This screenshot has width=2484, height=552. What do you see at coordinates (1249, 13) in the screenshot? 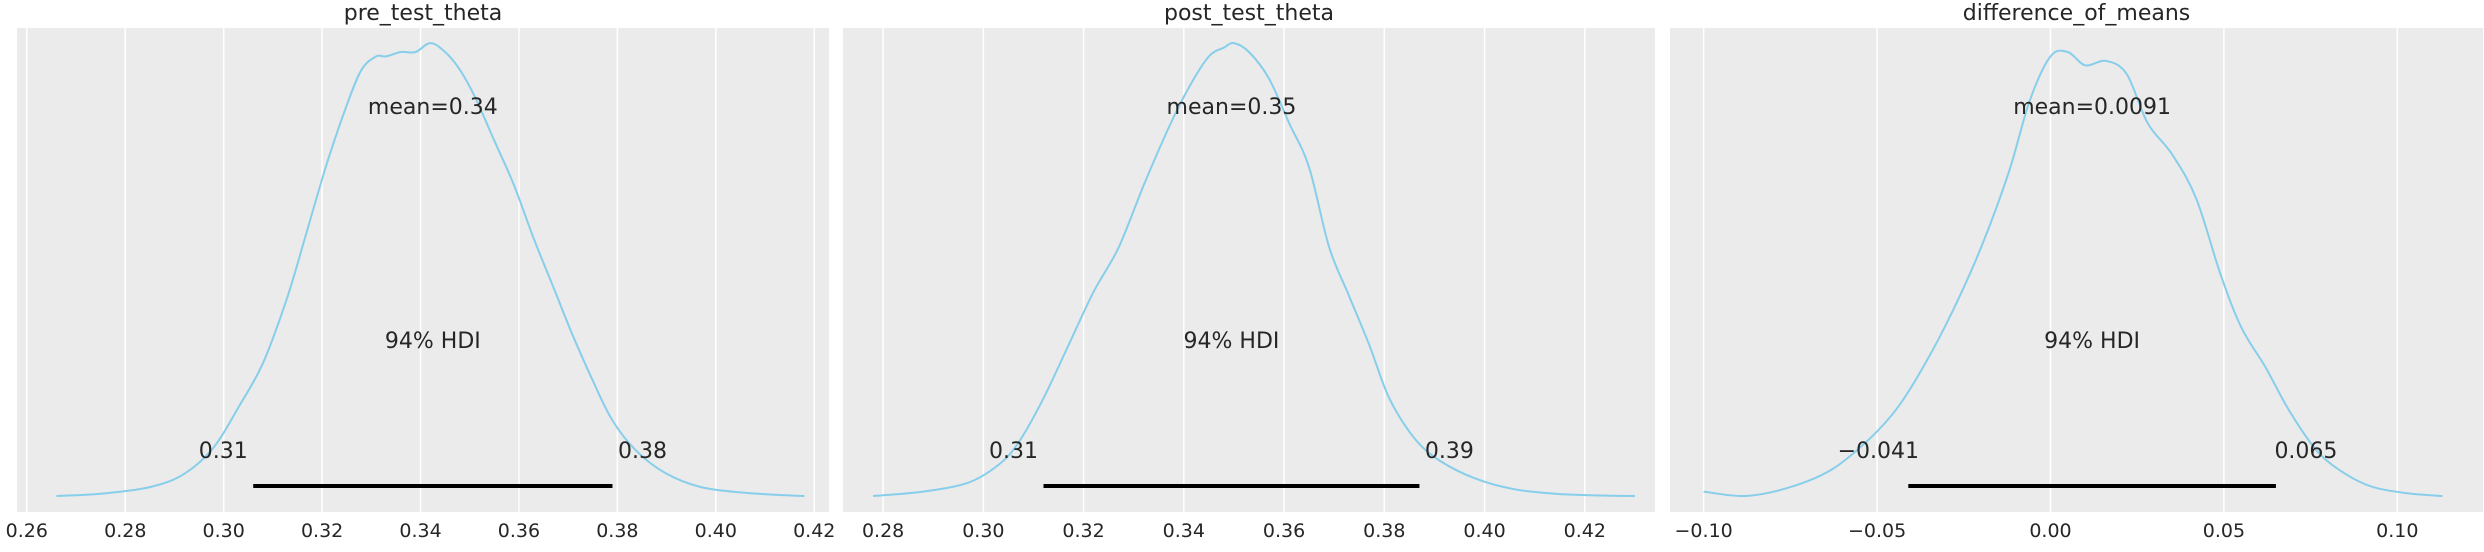
I see `panel-title: post_test_theta` at bounding box center [1249, 13].